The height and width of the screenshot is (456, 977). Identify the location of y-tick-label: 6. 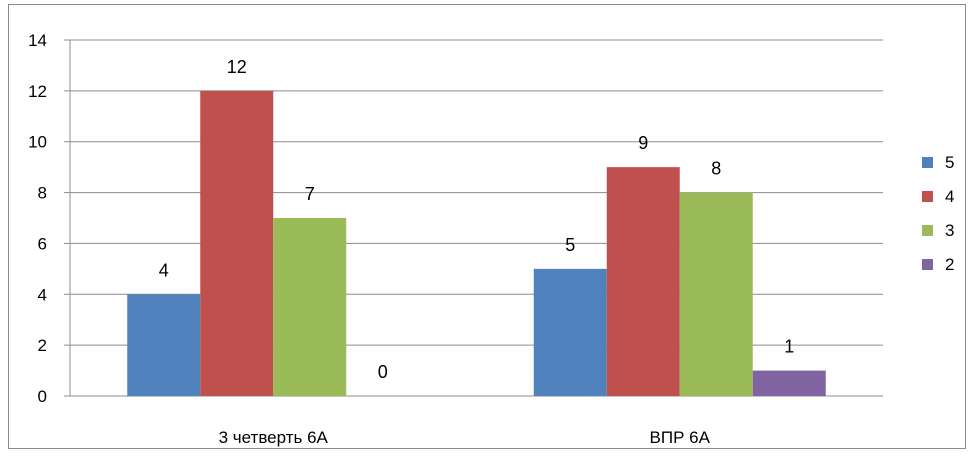
(42, 243).